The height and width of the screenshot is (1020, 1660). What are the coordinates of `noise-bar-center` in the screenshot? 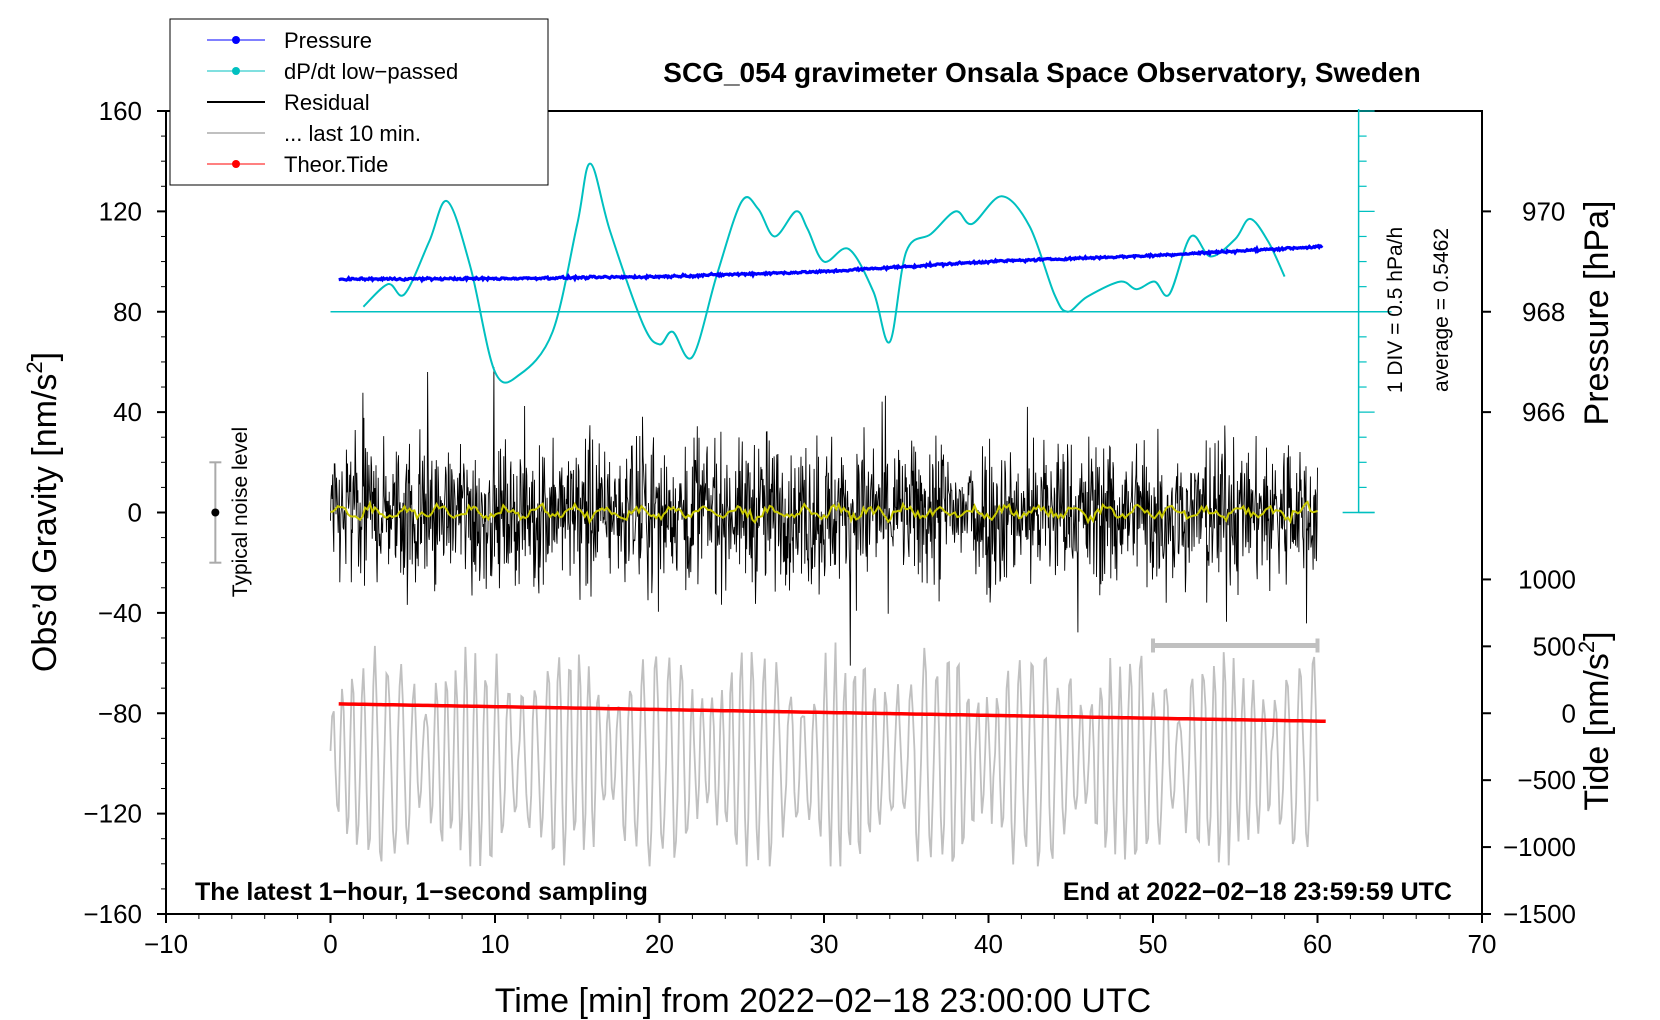 It's located at (215, 512).